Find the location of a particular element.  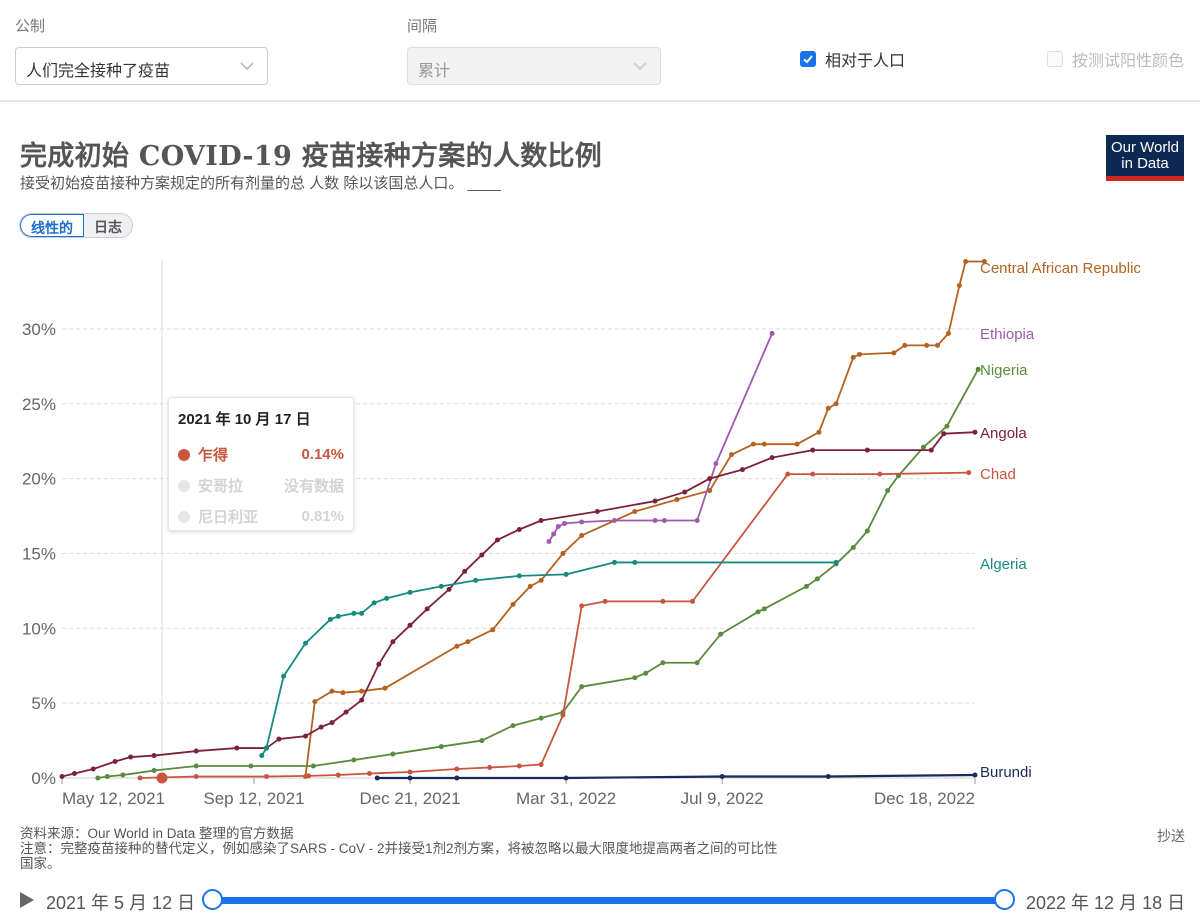

series-label: Nigeria is located at coordinates (1004, 370).